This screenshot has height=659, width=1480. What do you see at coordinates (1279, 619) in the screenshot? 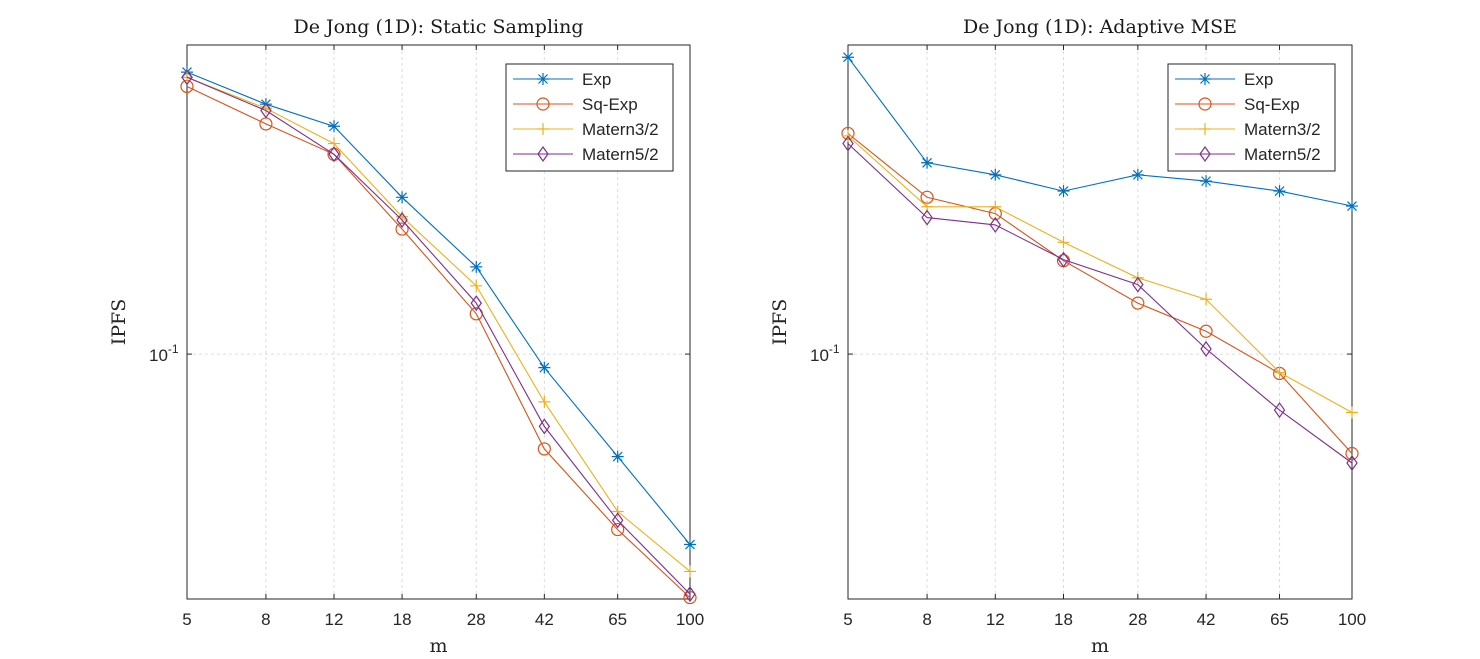
I see `x-tick-label: 65` at bounding box center [1279, 619].